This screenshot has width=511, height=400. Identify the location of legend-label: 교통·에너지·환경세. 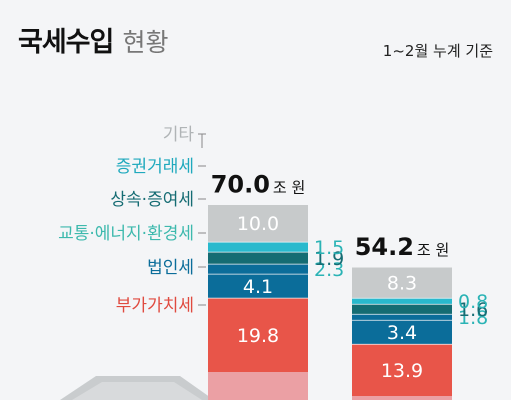
(126, 234).